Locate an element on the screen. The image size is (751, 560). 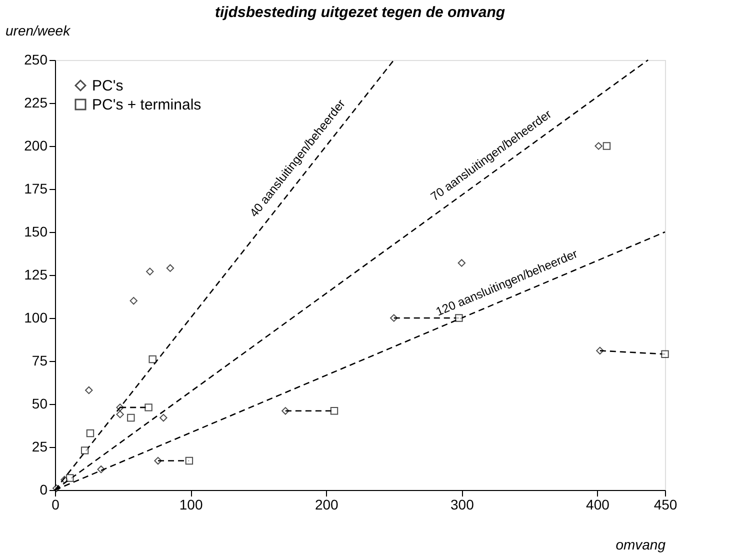
chart-title: tijdsbesteding uitgezet tegen de omvang is located at coordinates (360, 12).